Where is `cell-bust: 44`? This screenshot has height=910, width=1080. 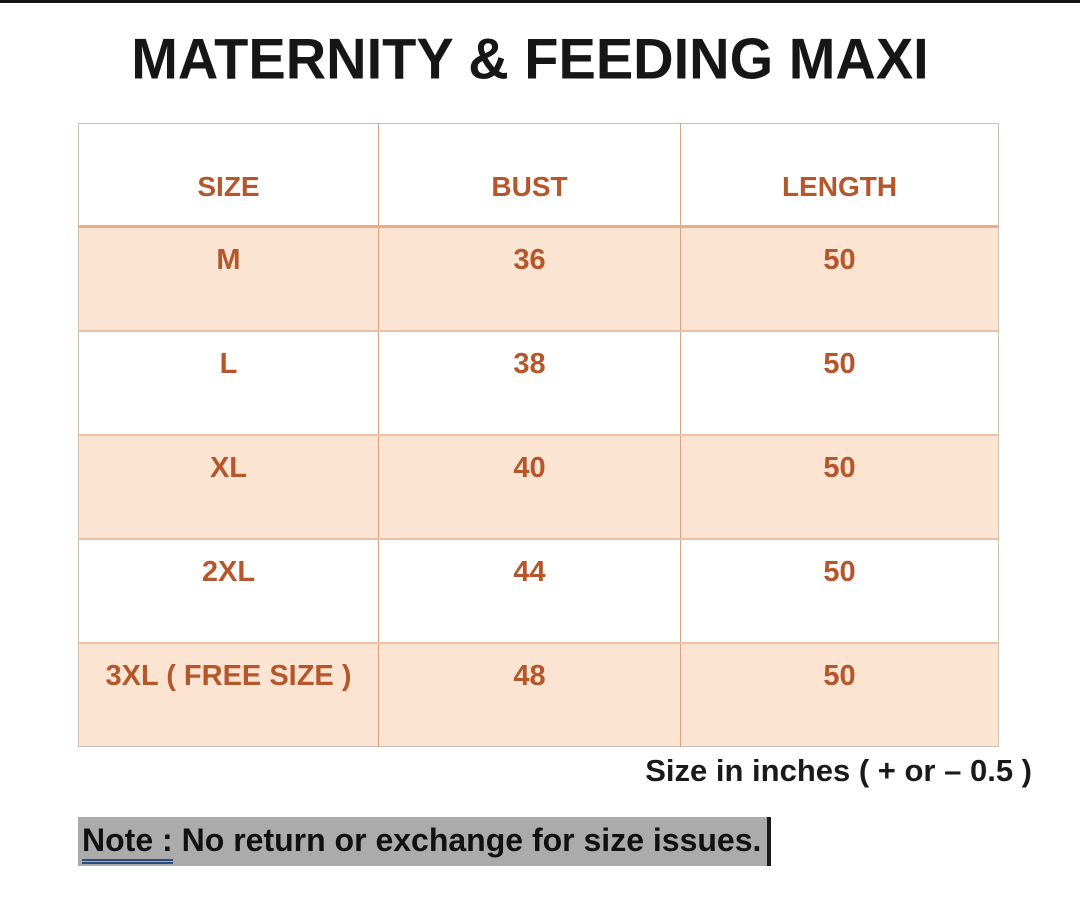 cell-bust: 44 is located at coordinates (529, 590).